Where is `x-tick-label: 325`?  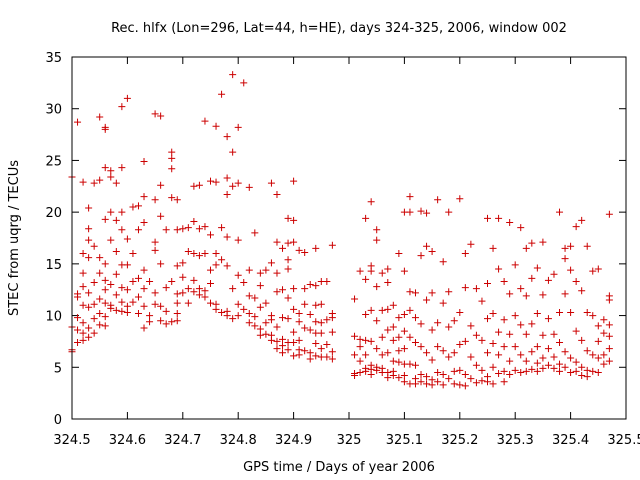
x-tick-label: 325 is located at coordinates (349, 440).